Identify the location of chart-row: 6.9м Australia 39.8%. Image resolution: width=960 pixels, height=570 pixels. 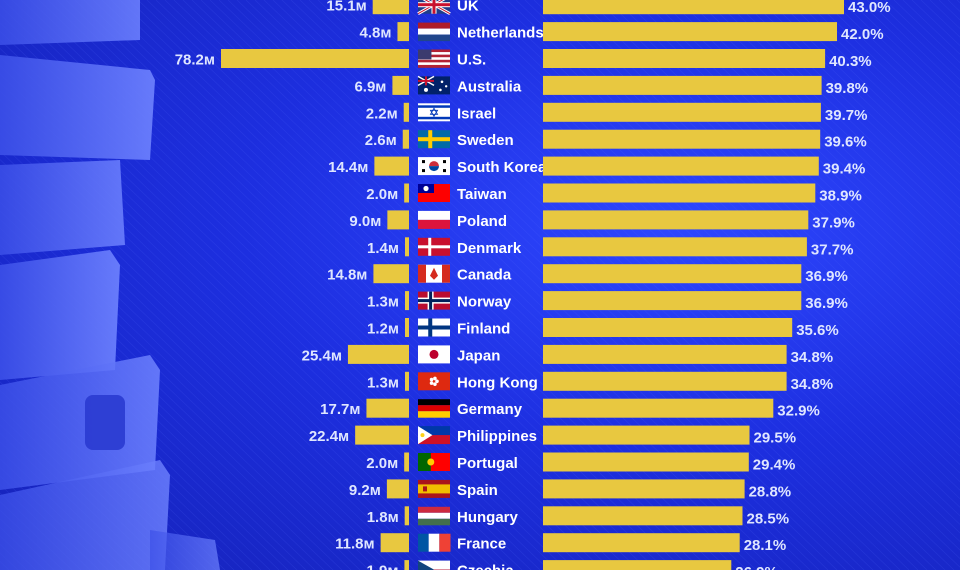
(611, 86).